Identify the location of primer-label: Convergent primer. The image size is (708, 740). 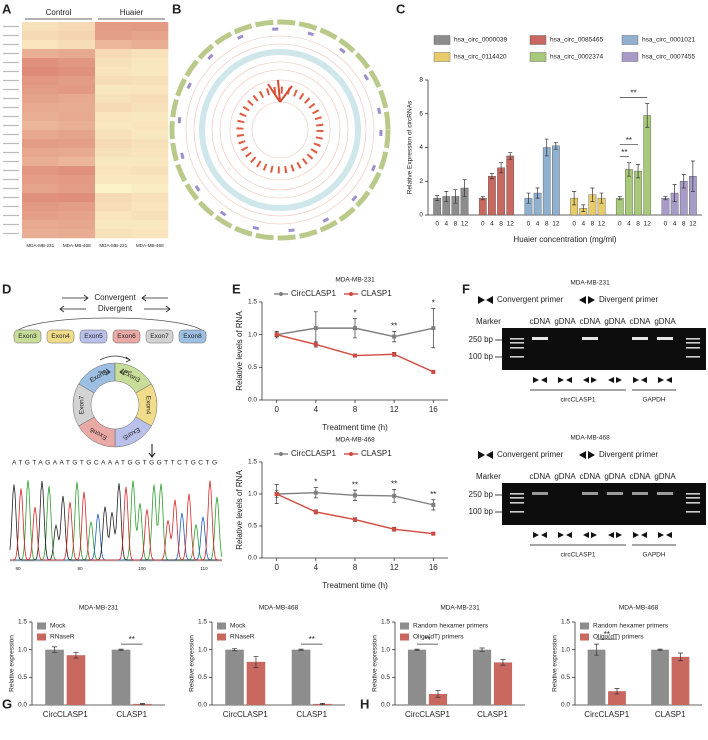
(530, 454).